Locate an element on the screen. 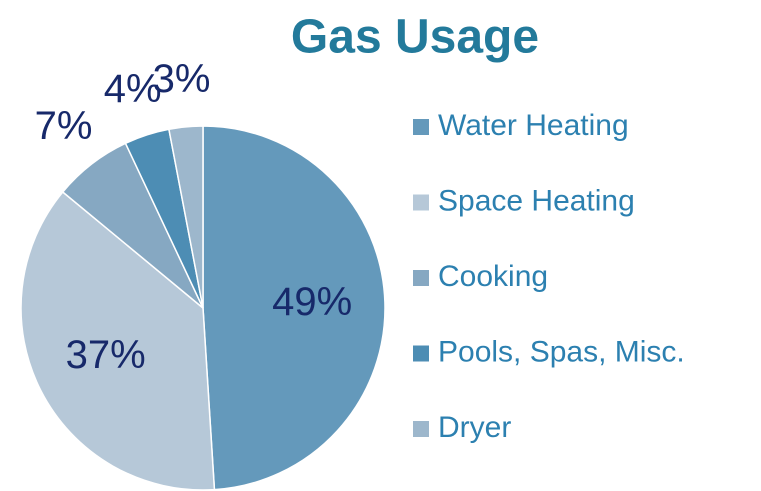 This screenshot has width=761, height=491. chart-title: Gas Usage is located at coordinates (415, 37).